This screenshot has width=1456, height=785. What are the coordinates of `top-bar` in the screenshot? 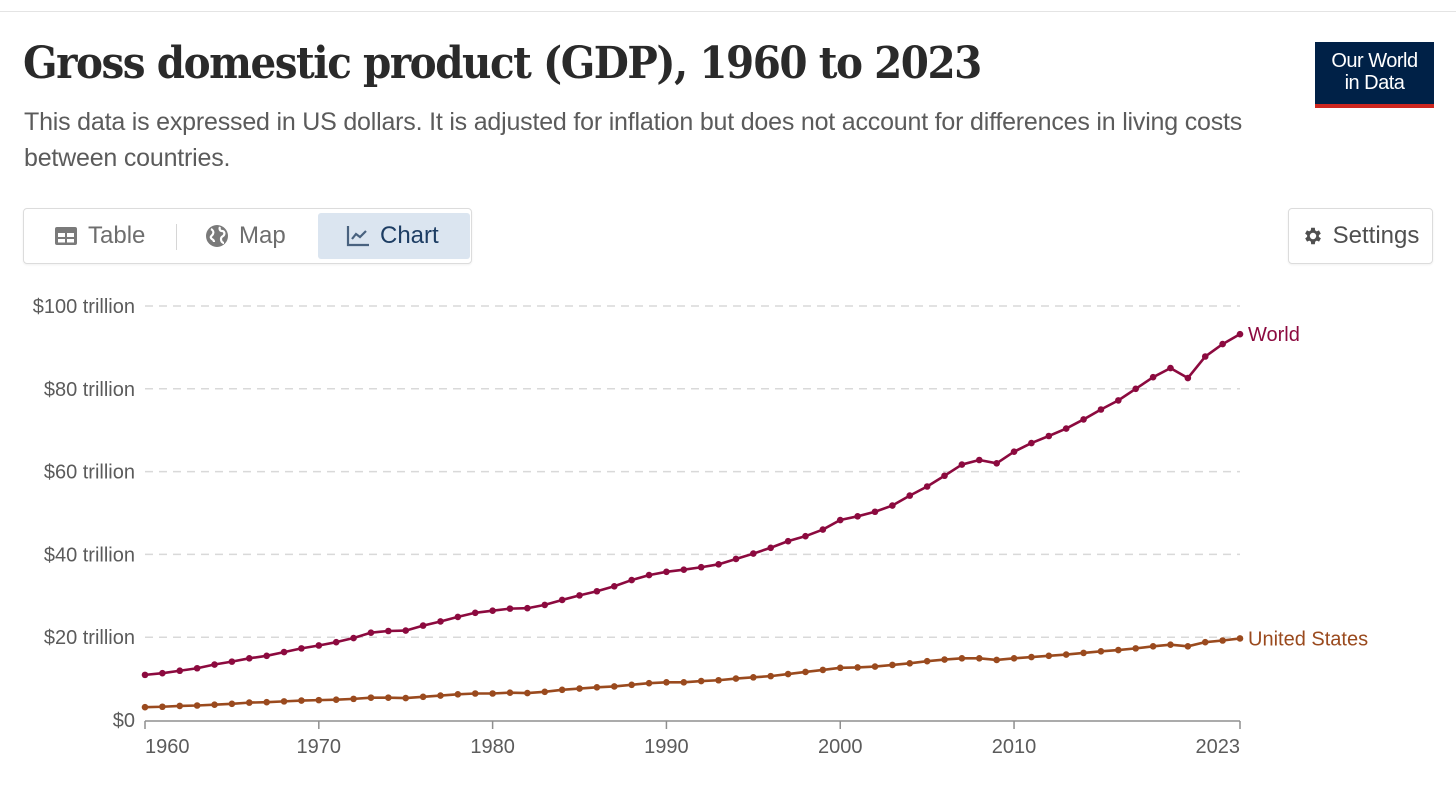 It's located at (728, 6).